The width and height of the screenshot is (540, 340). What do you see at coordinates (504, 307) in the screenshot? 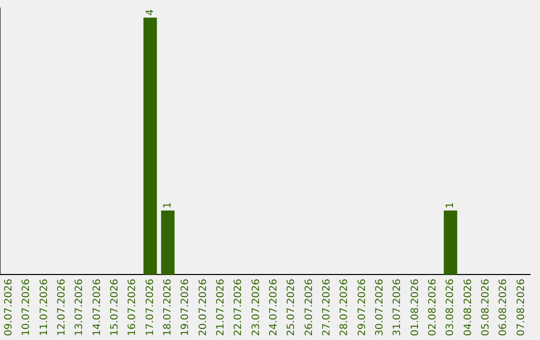
I see `x-tick-label: 06.08.2026` at bounding box center [504, 307].